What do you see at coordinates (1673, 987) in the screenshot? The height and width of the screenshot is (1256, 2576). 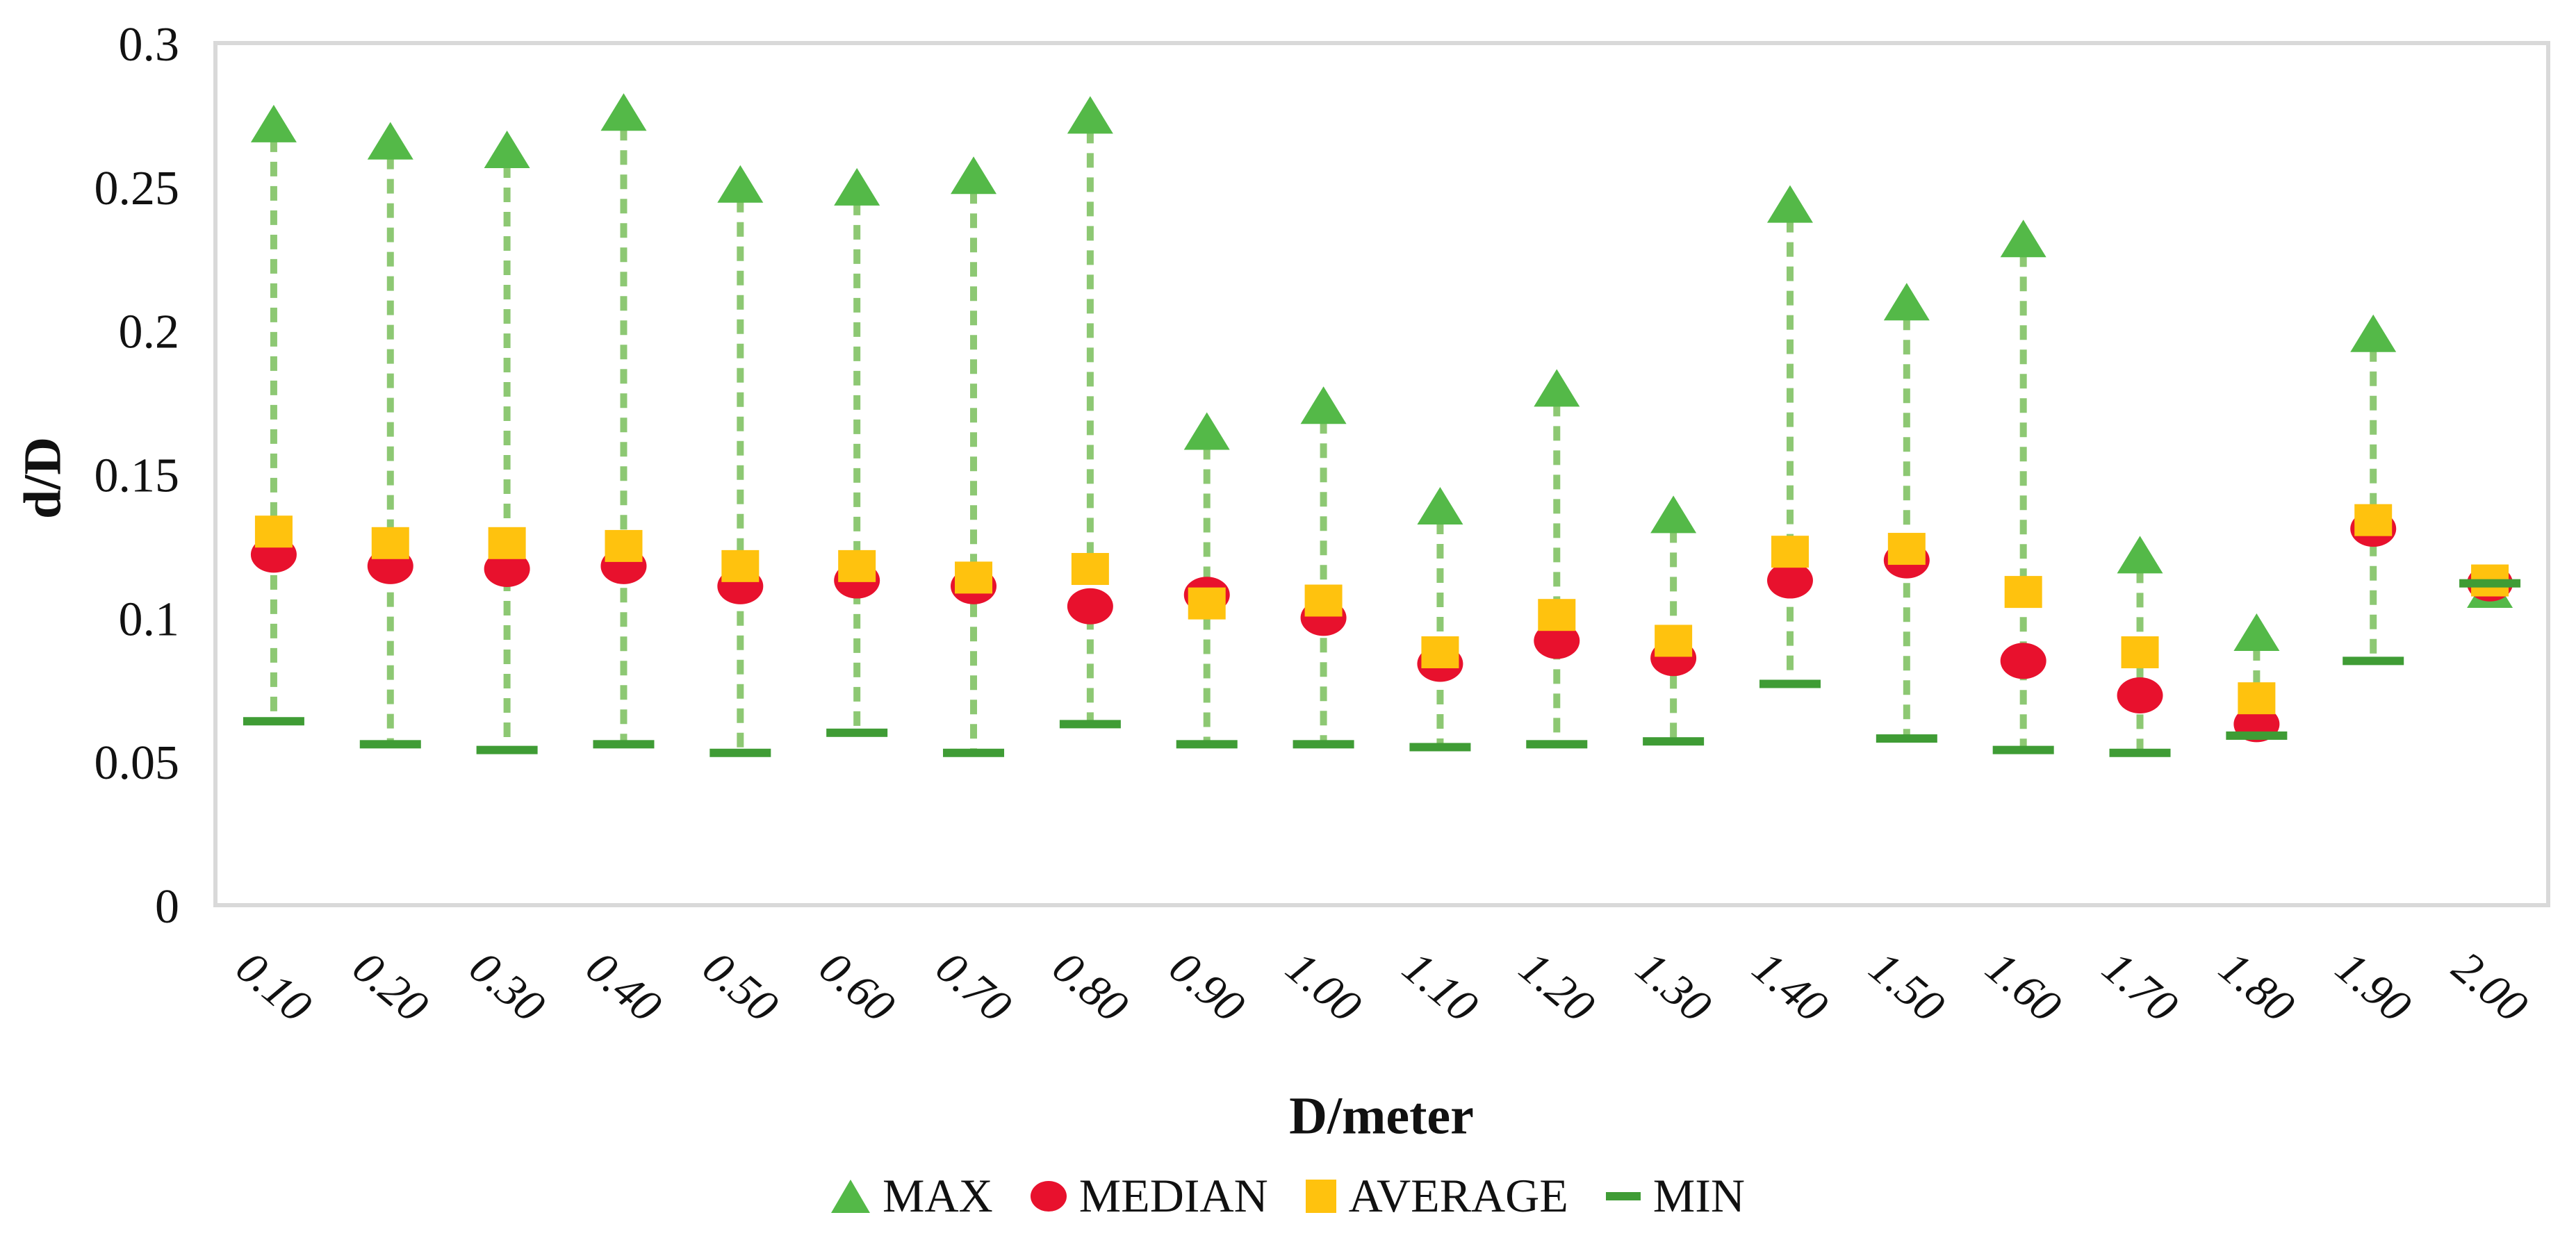 I see `x-tick-label: 1.30` at bounding box center [1673, 987].